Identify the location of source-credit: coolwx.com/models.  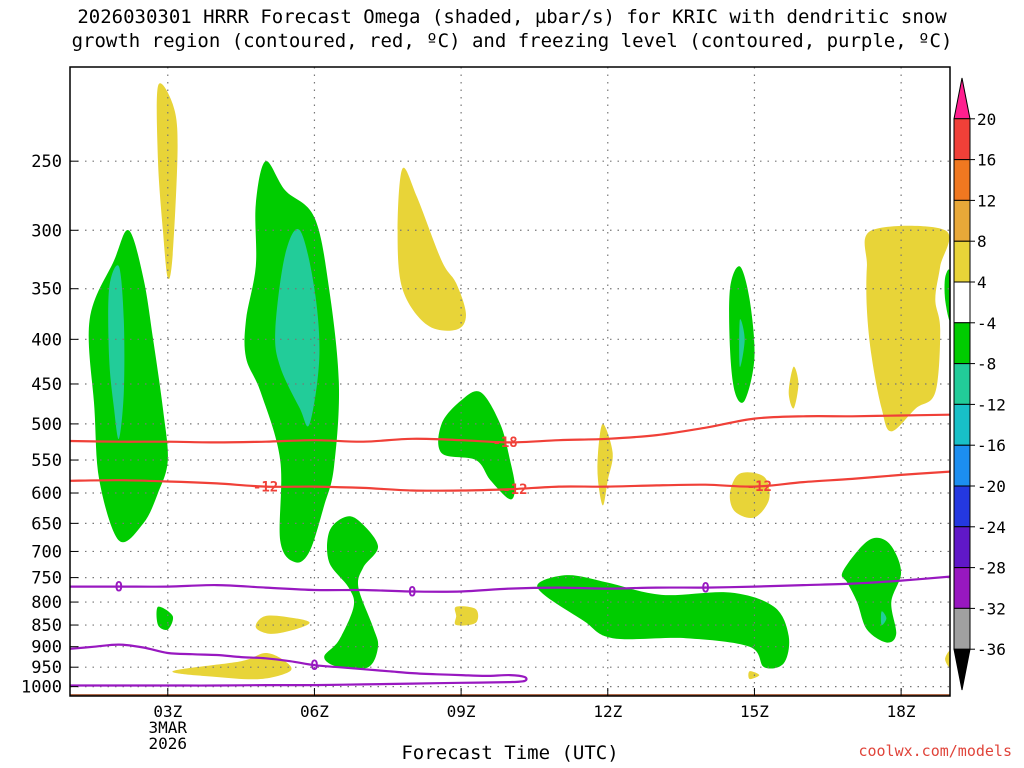
(935, 751).